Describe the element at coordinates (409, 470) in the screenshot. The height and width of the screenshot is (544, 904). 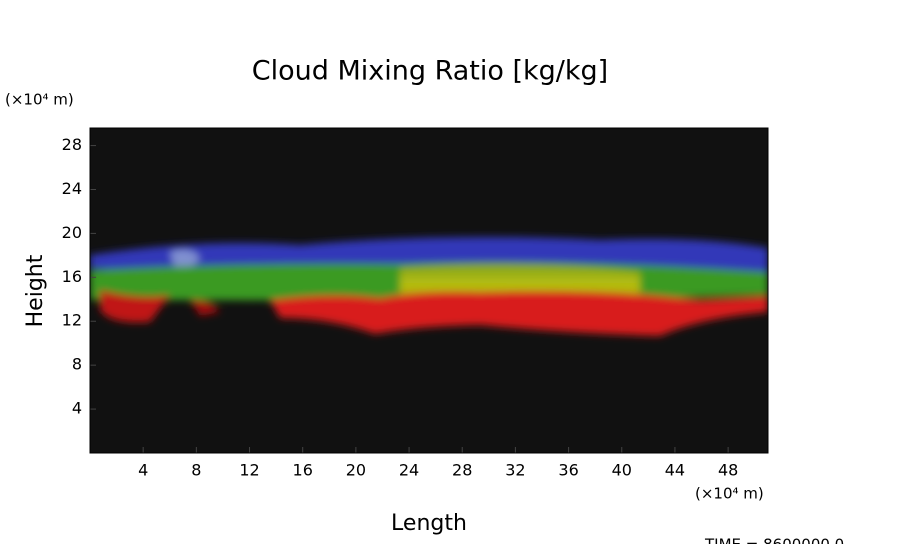
I see `x-tick-label: 24` at that location.